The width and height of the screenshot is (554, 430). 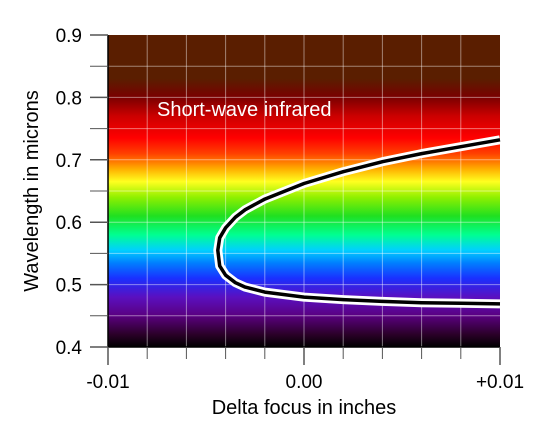 What do you see at coordinates (107, 382) in the screenshot?
I see `x-tick-label: -0.01` at bounding box center [107, 382].